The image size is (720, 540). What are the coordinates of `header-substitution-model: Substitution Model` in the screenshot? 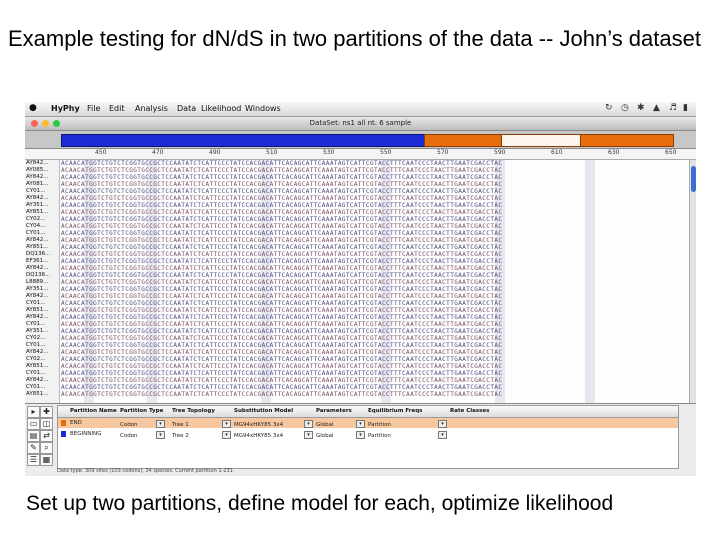 It's located at (264, 411).